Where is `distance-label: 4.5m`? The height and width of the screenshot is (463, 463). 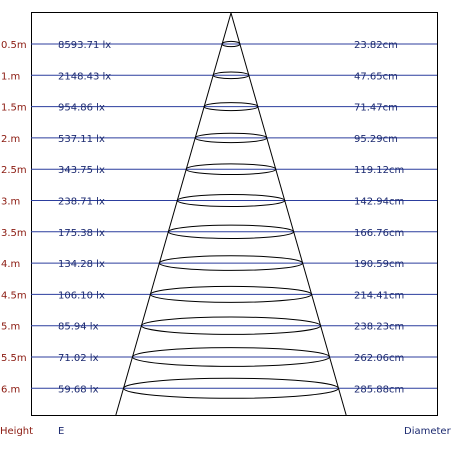
distance-label: 4.5m is located at coordinates (14, 295).